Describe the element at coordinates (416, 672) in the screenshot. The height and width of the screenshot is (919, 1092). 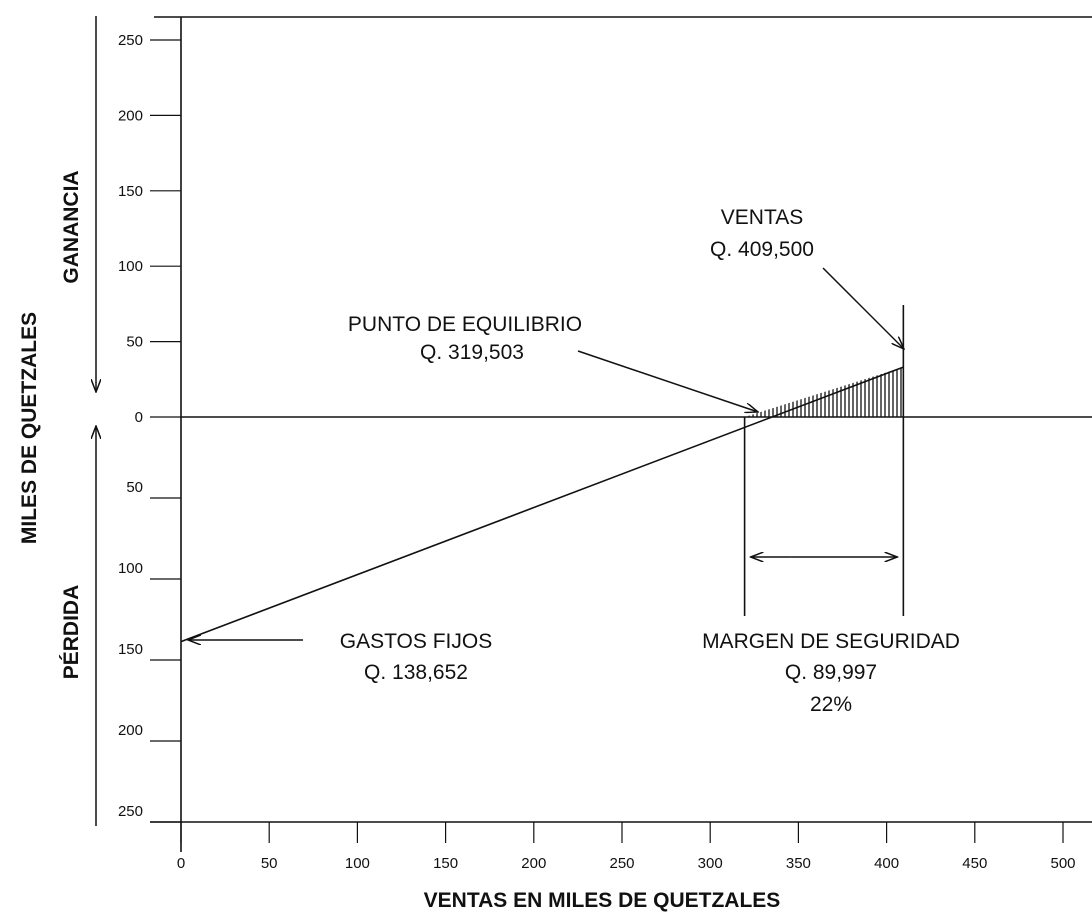
I see `annotation-gastos-fijos-line2: Q. 138,652` at that location.